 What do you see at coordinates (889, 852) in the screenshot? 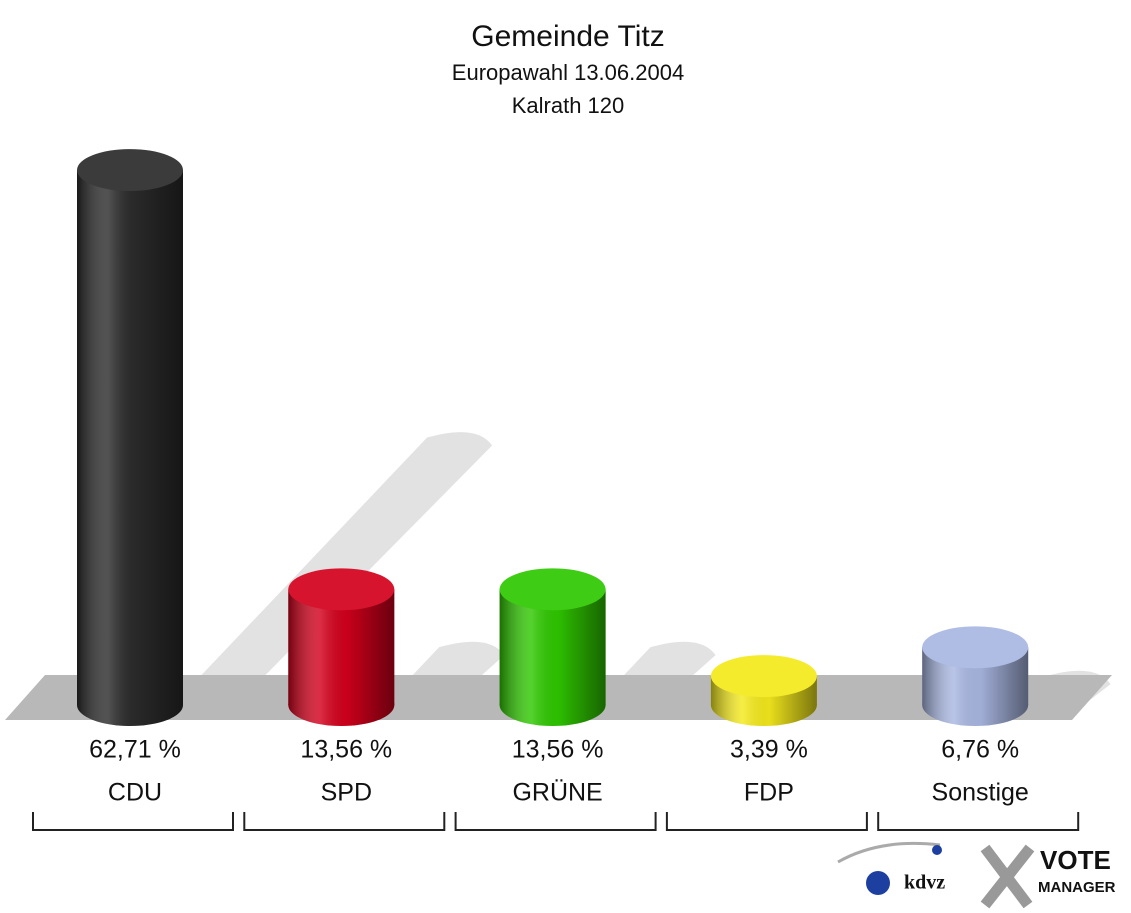
I see `logo-swoosh` at bounding box center [889, 852].